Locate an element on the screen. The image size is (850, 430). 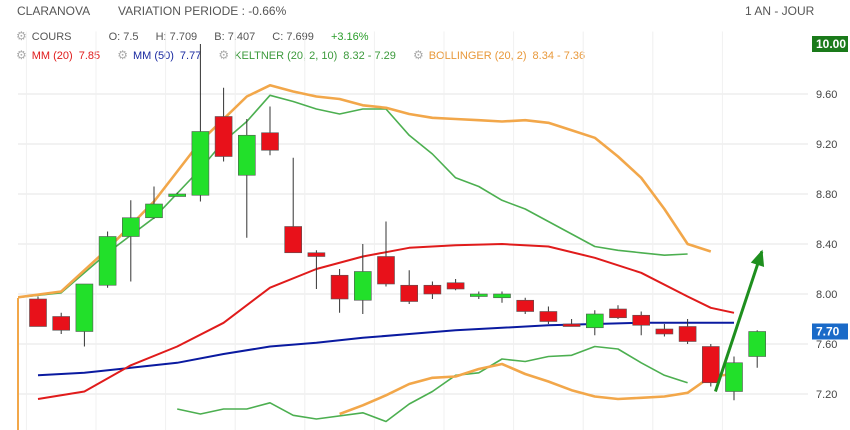
ticker-name: CLARANOVA is located at coordinates (54, 11).